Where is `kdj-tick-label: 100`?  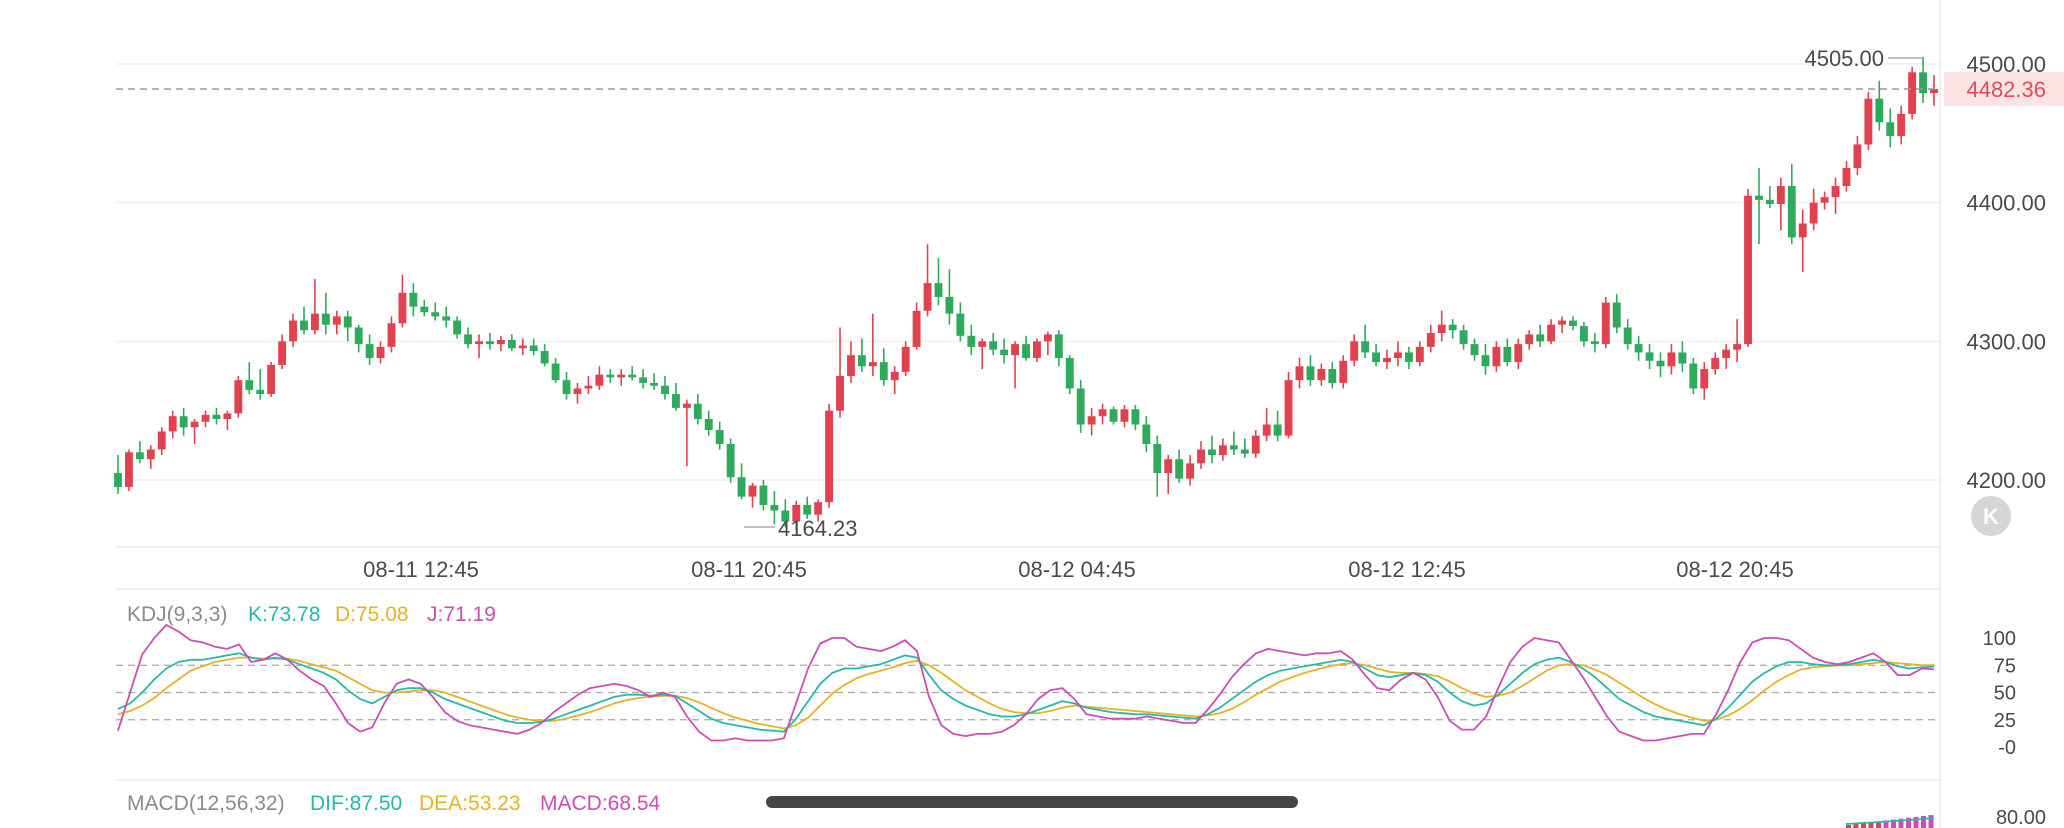 kdj-tick-label: 100 is located at coordinates (1999, 639).